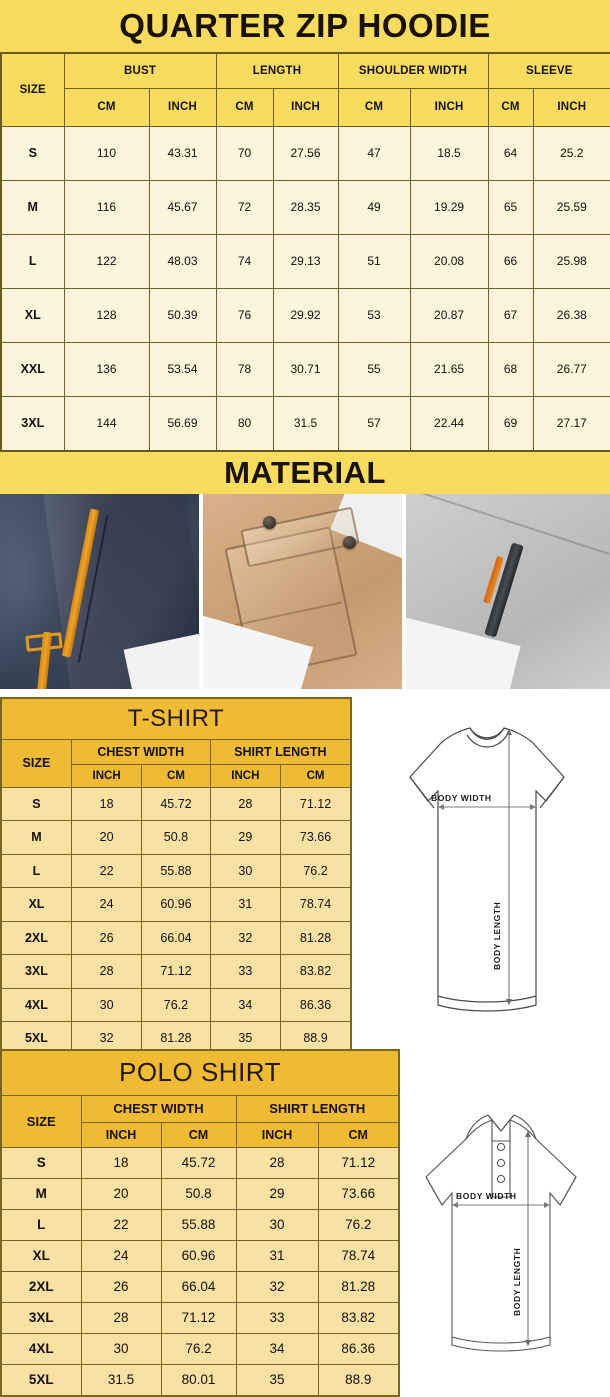 The width and height of the screenshot is (610, 1397). Describe the element at coordinates (121, 1317) in the screenshot. I see `polo-chest-inch: 28` at that location.